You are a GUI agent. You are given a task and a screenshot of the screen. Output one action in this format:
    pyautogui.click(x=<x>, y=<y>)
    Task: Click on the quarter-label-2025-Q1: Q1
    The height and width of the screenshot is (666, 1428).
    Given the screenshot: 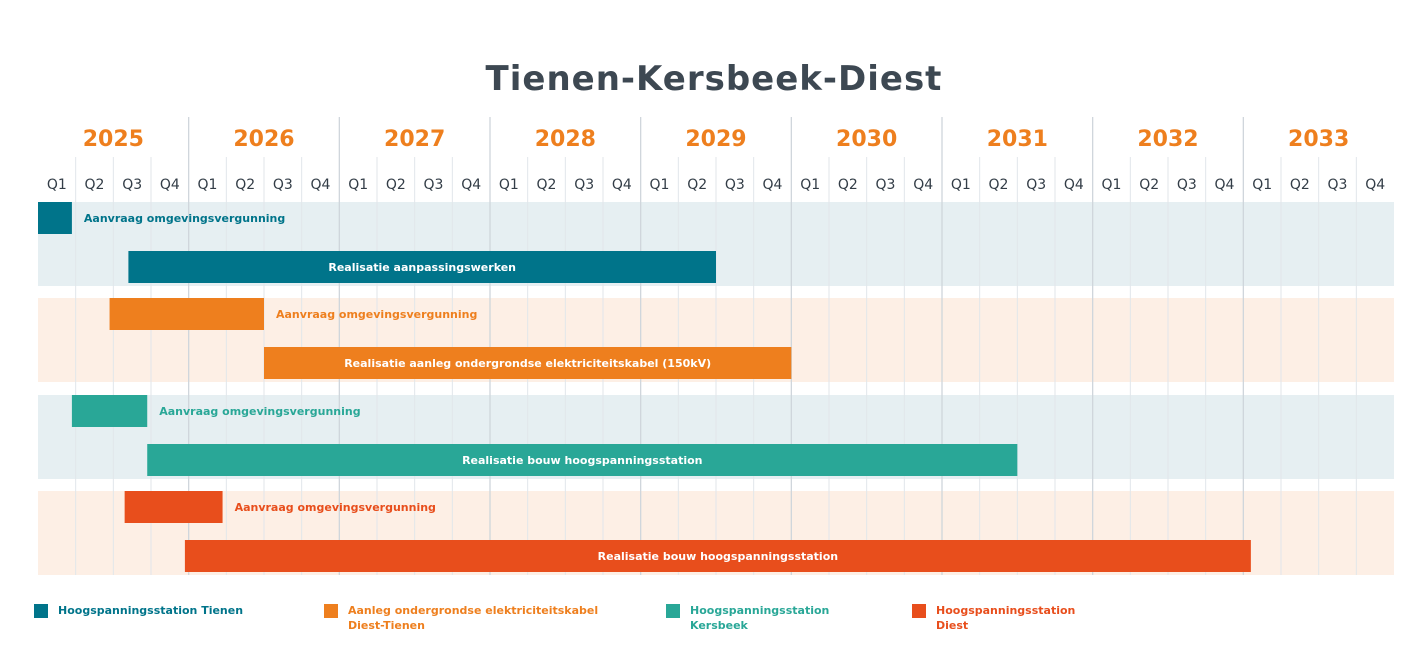 What is the action you would take?
    pyautogui.click(x=57, y=185)
    